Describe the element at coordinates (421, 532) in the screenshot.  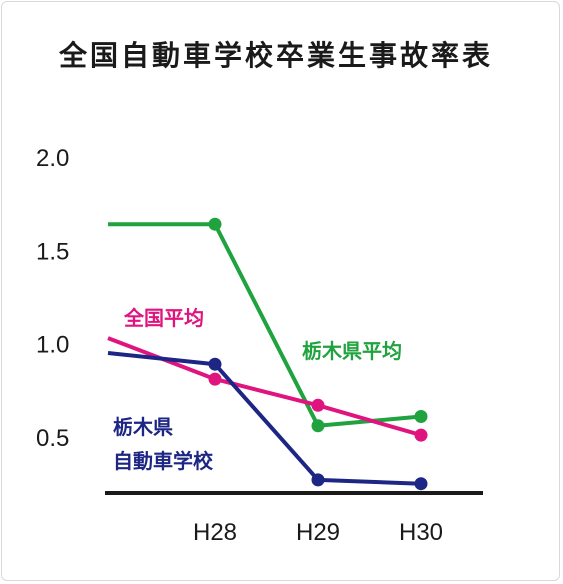
I see `x-tick-label: H30` at that location.